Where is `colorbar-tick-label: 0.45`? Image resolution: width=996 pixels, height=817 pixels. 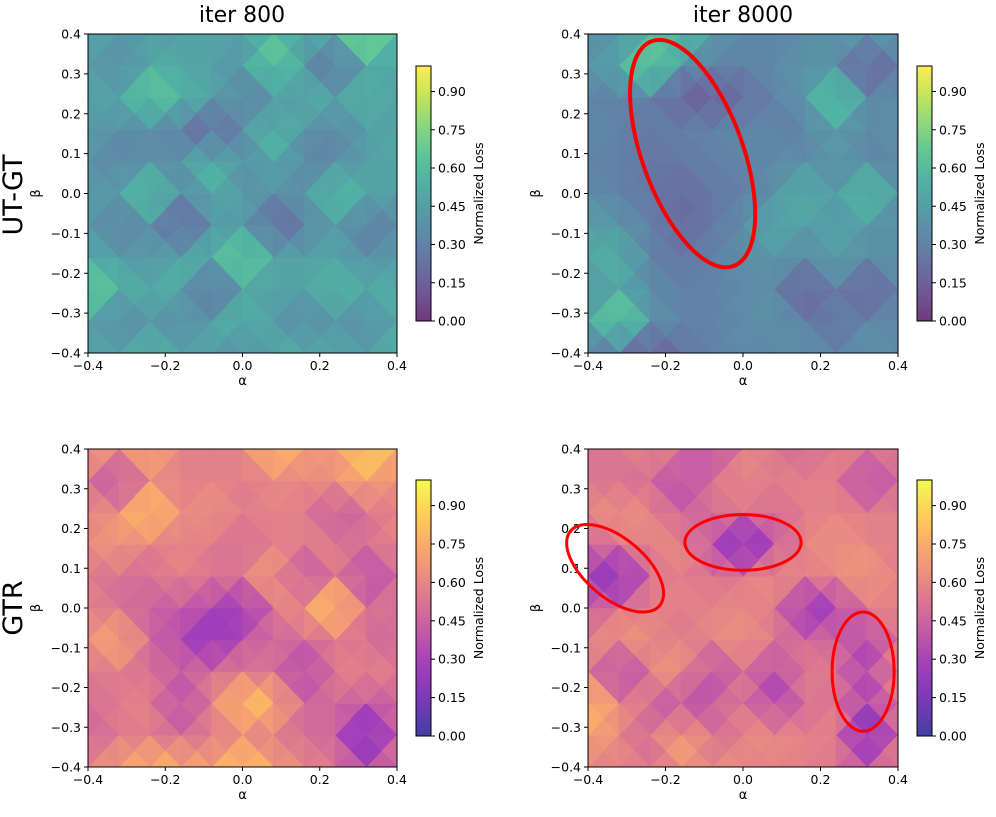 colorbar-tick-label: 0.45 is located at coordinates (953, 620).